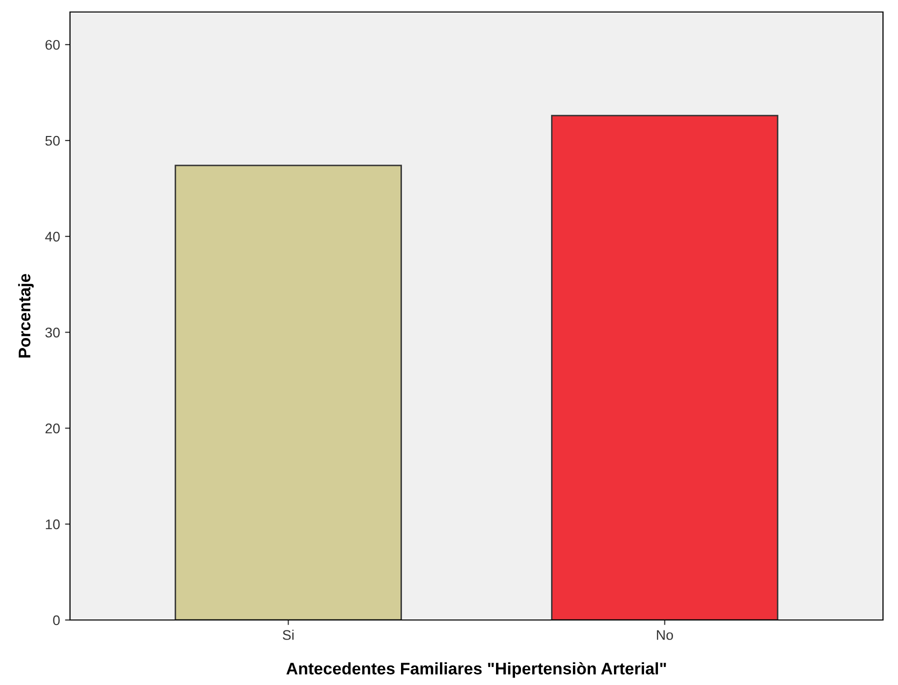 The width and height of the screenshot is (898, 685). What do you see at coordinates (56, 620) in the screenshot?
I see `y-tick-label: 0` at bounding box center [56, 620].